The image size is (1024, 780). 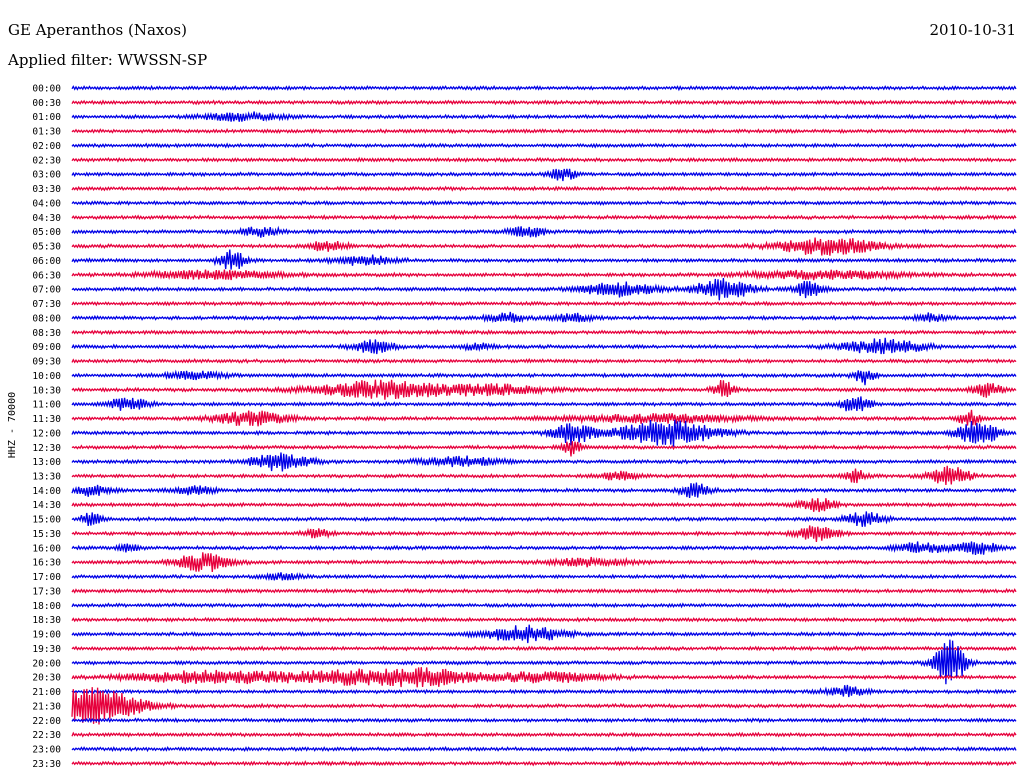 What do you see at coordinates (544, 662) in the screenshot?
I see `trace-row-2000` at bounding box center [544, 662].